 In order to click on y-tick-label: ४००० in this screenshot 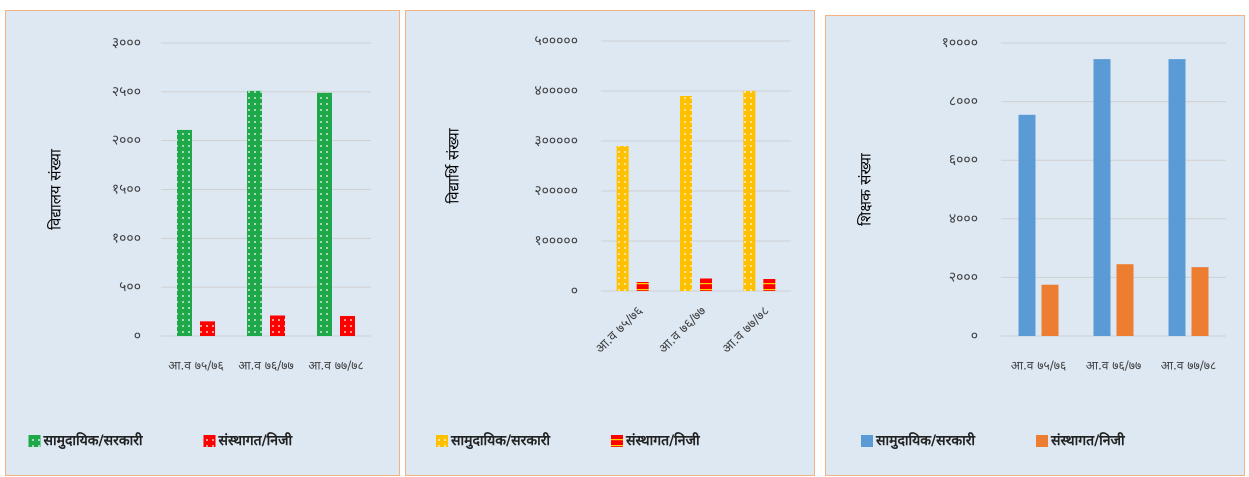, I will do `click(963, 219)`.